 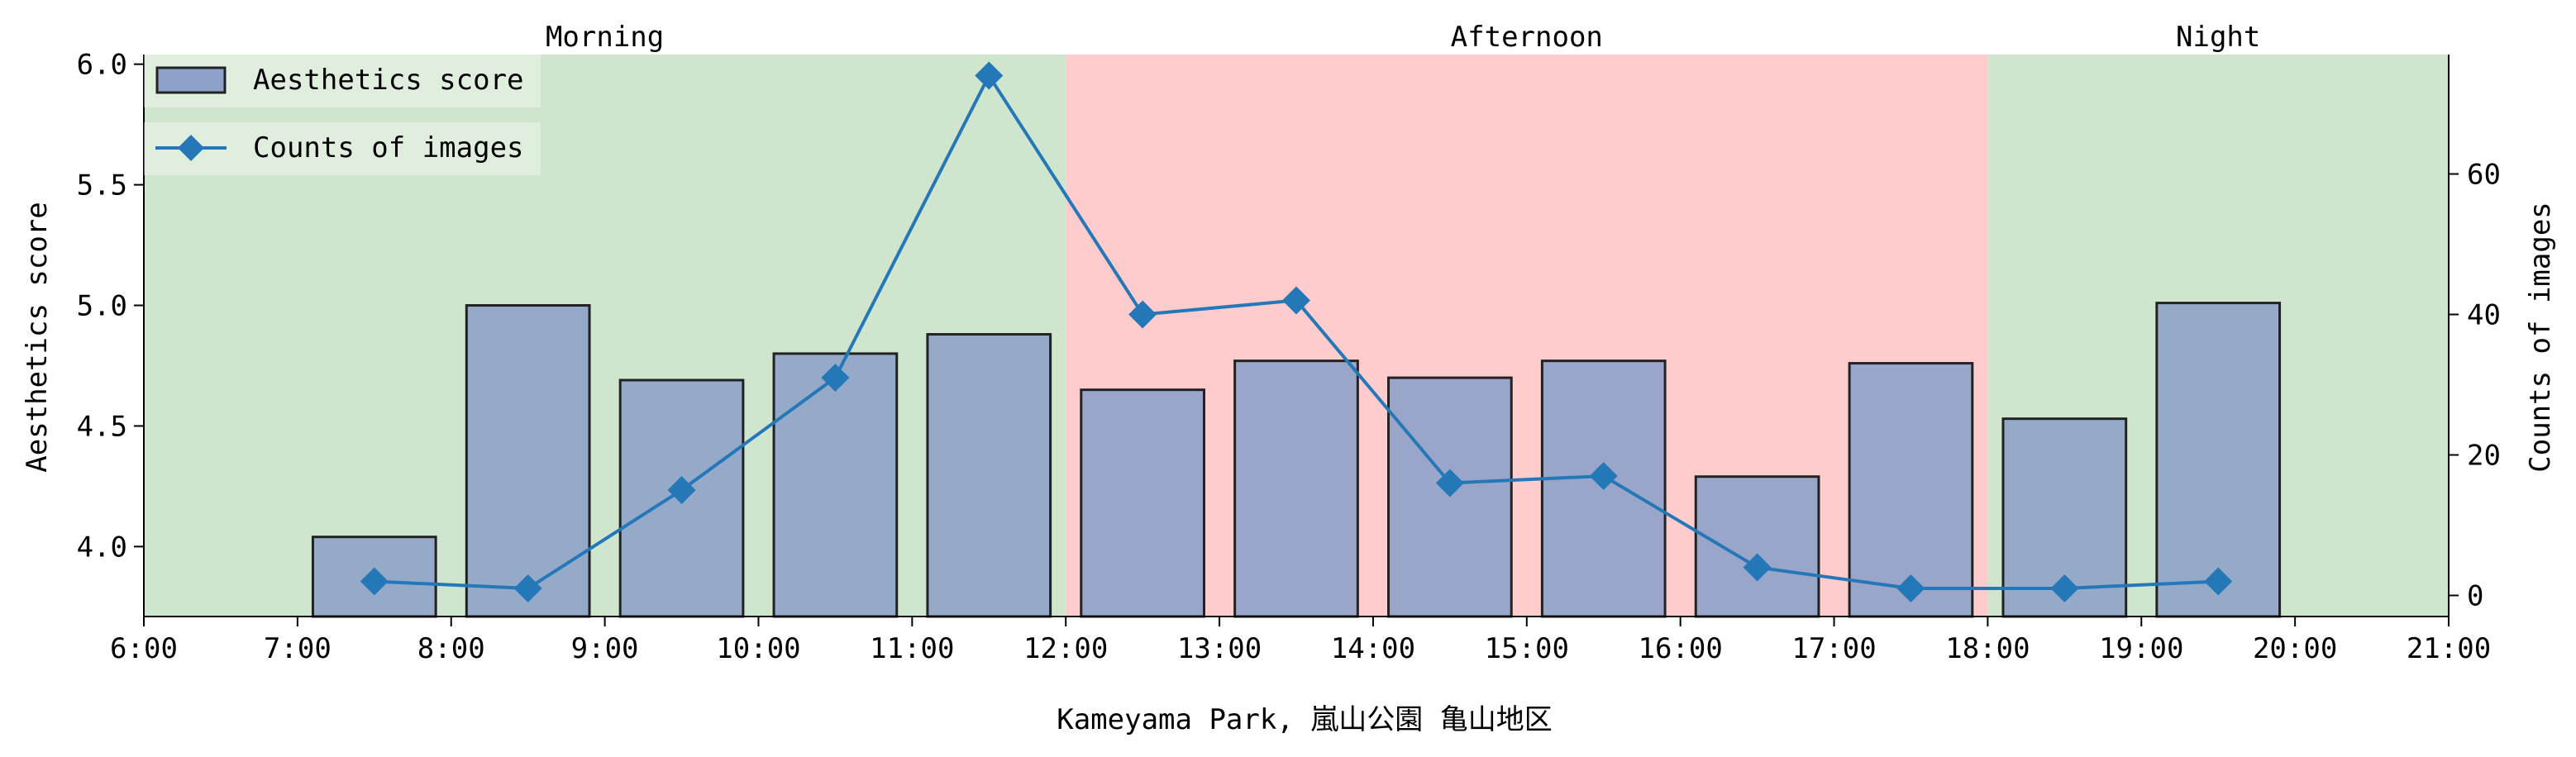 I want to click on y-left-tick-label: 6.0, so click(x=102, y=65).